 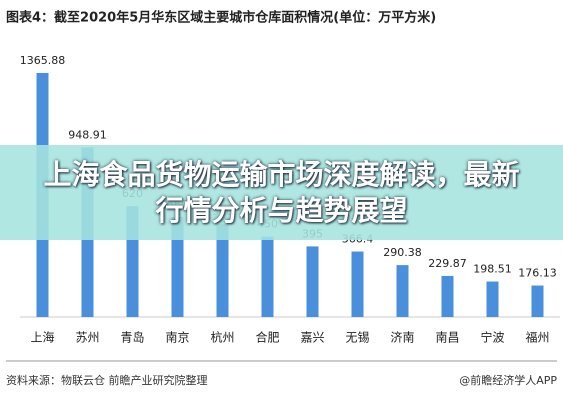 I want to click on x-tick-label: 杭州, so click(x=222, y=337).